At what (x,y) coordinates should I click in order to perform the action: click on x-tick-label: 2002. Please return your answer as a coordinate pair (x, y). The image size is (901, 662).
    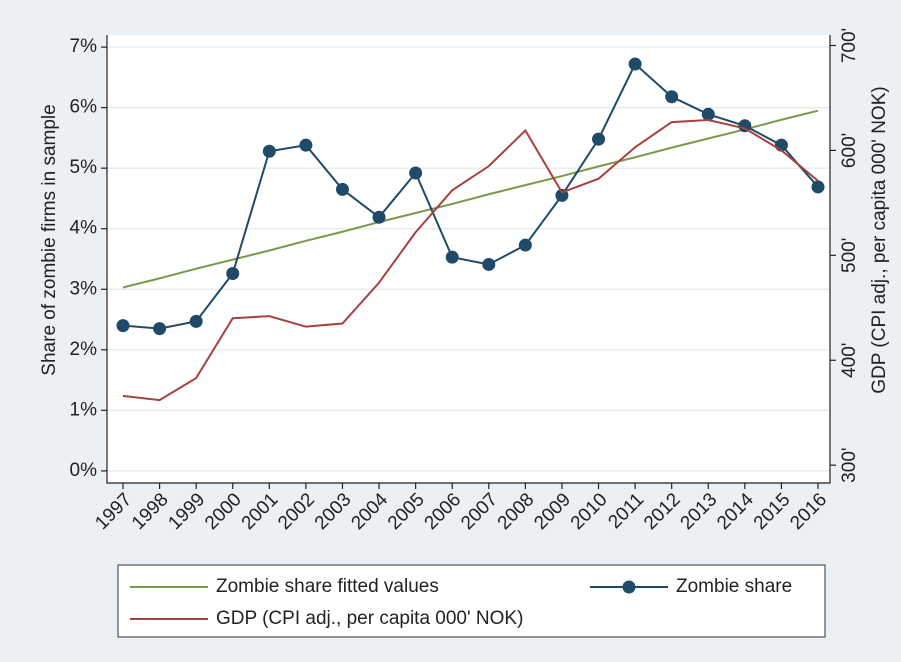
    Looking at the image, I should click on (296, 511).